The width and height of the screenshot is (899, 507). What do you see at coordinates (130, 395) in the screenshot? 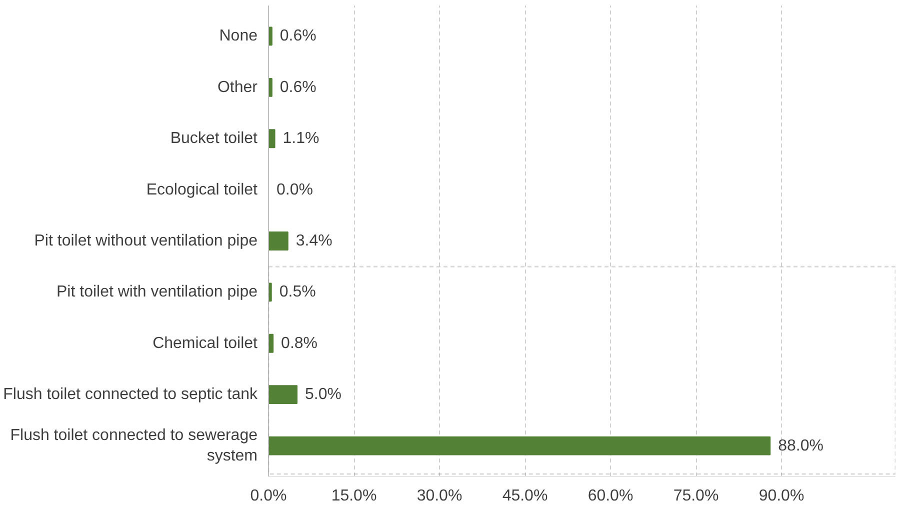
I see `y-tick-label: Flush toilet connected to septic tank` at bounding box center [130, 395].